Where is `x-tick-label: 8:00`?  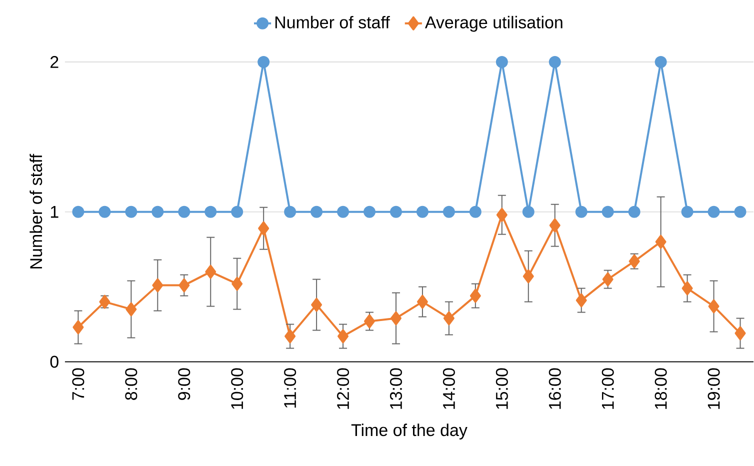 x-tick-label: 8:00 is located at coordinates (131, 384).